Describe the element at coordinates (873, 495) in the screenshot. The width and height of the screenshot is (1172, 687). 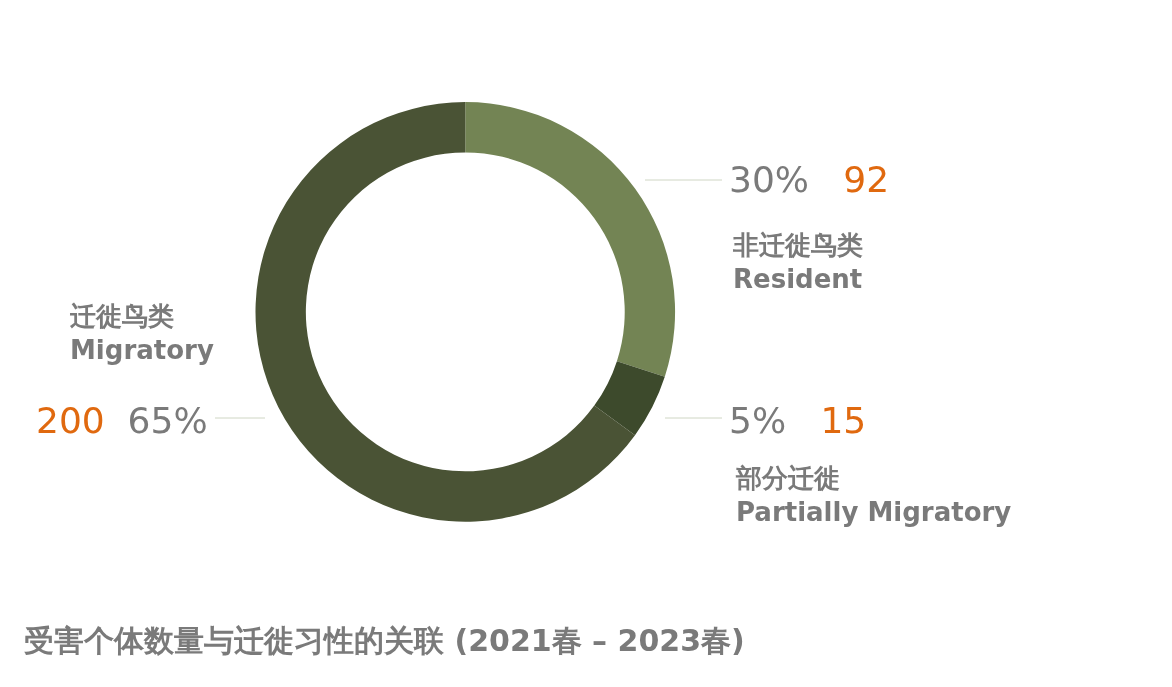
I see `slice-label: 部分迁徙 Partially Migratory` at that location.